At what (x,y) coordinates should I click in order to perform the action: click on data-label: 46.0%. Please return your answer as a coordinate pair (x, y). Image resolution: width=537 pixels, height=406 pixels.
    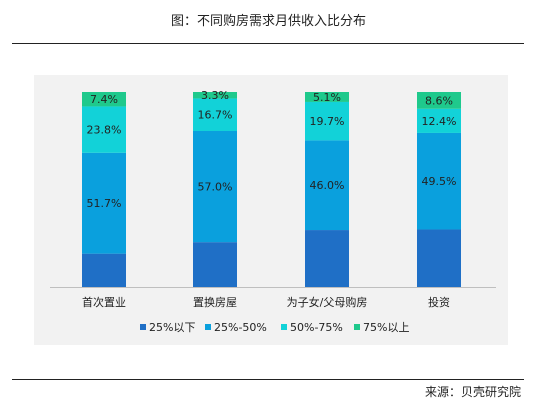
    Looking at the image, I should click on (327, 185).